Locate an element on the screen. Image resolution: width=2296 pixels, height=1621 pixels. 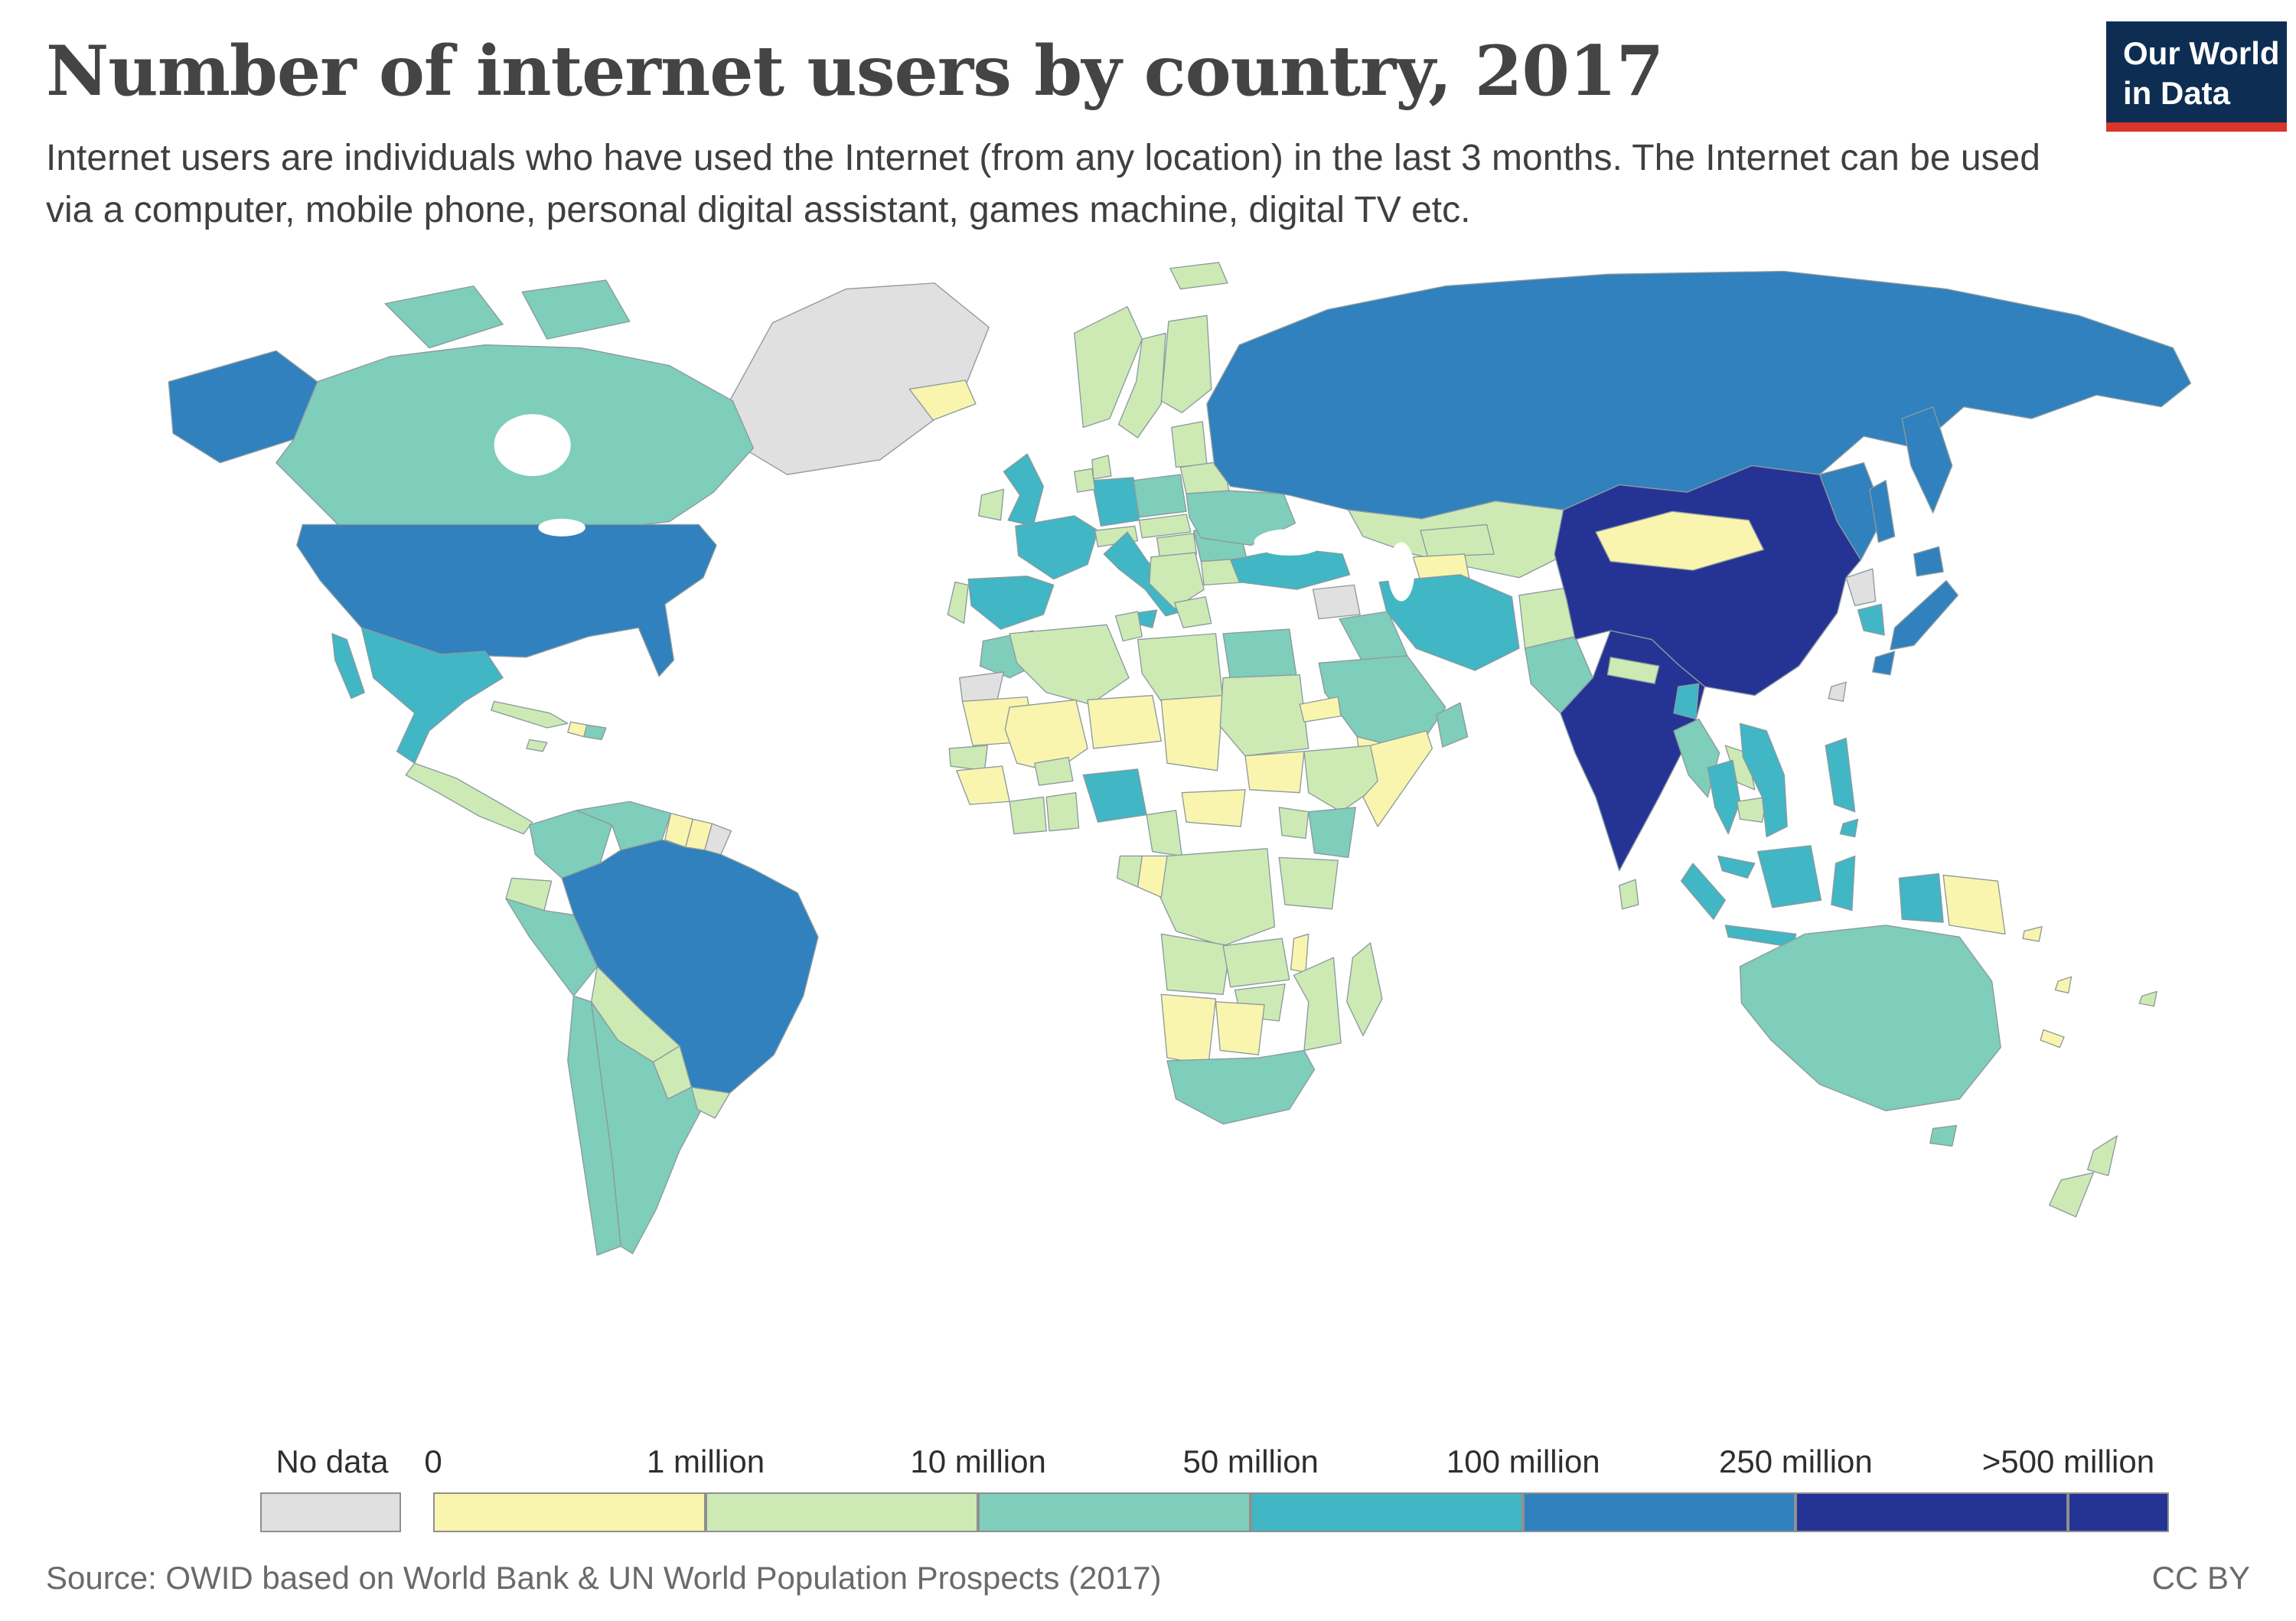
country-norway is located at coordinates (1108, 367).